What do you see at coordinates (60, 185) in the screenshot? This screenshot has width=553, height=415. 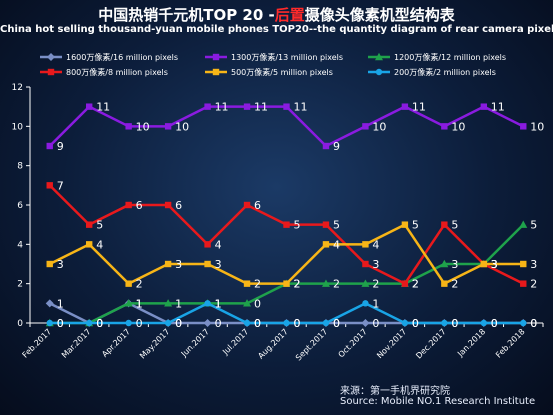 I see `data-label: 7` at bounding box center [60, 185].